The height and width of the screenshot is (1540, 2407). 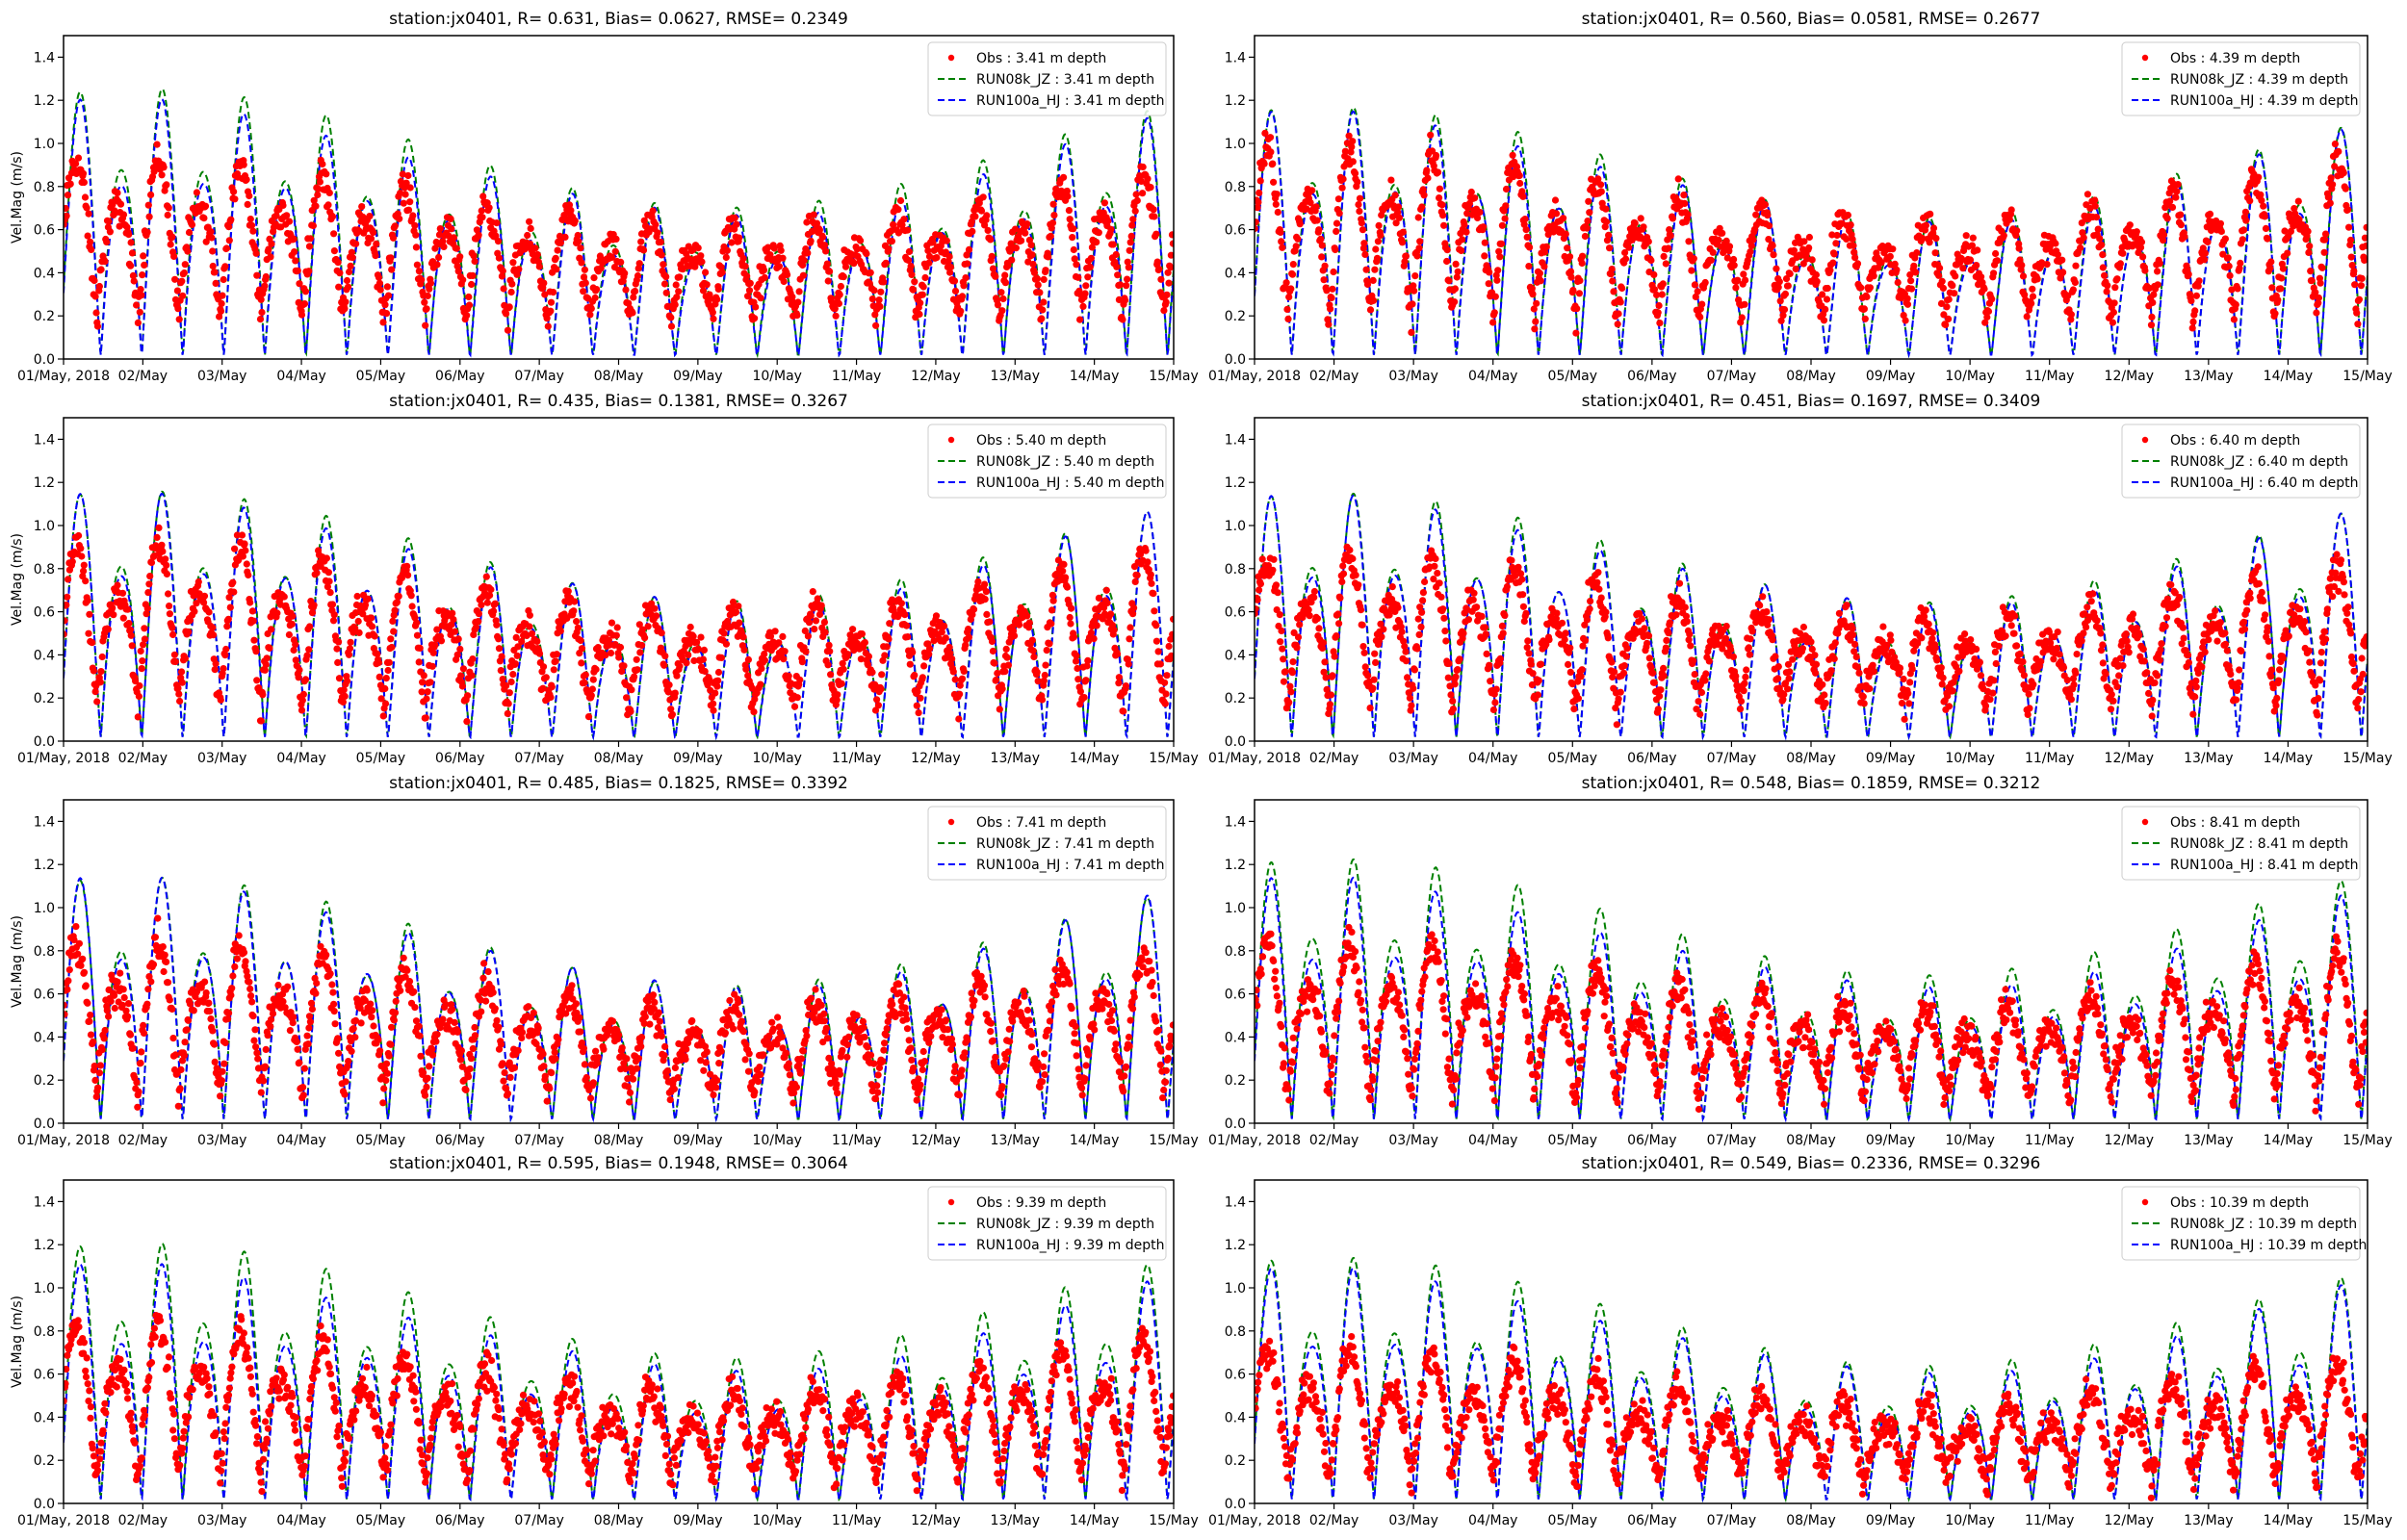 What do you see at coordinates (1065, 462) in the screenshot?
I see `legend-label: RUN08k_JZ : 5.40 m depth` at bounding box center [1065, 462].